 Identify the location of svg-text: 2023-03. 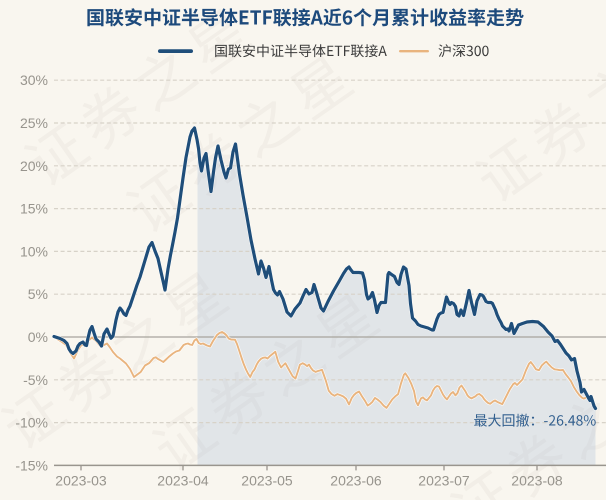
(81, 481).